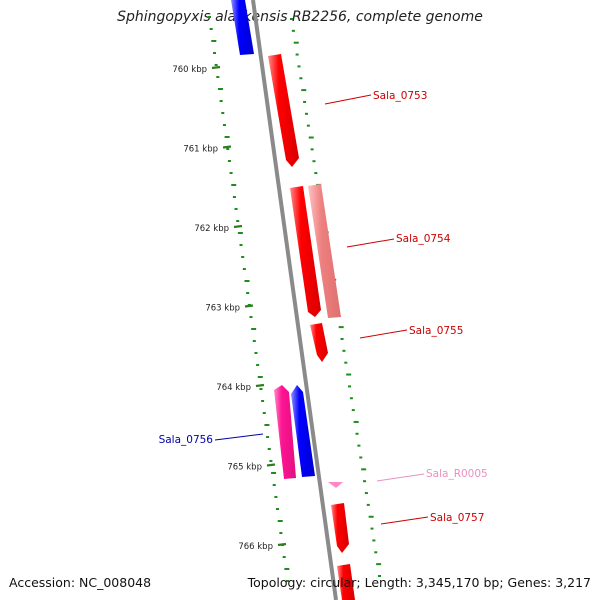  I want to click on feature-label-sala-0757: Sala_0757, so click(457, 518).